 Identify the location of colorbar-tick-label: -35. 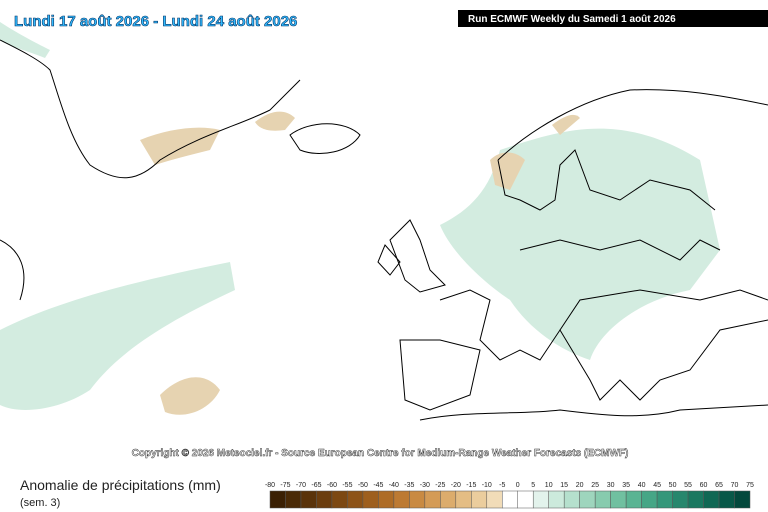
(409, 485).